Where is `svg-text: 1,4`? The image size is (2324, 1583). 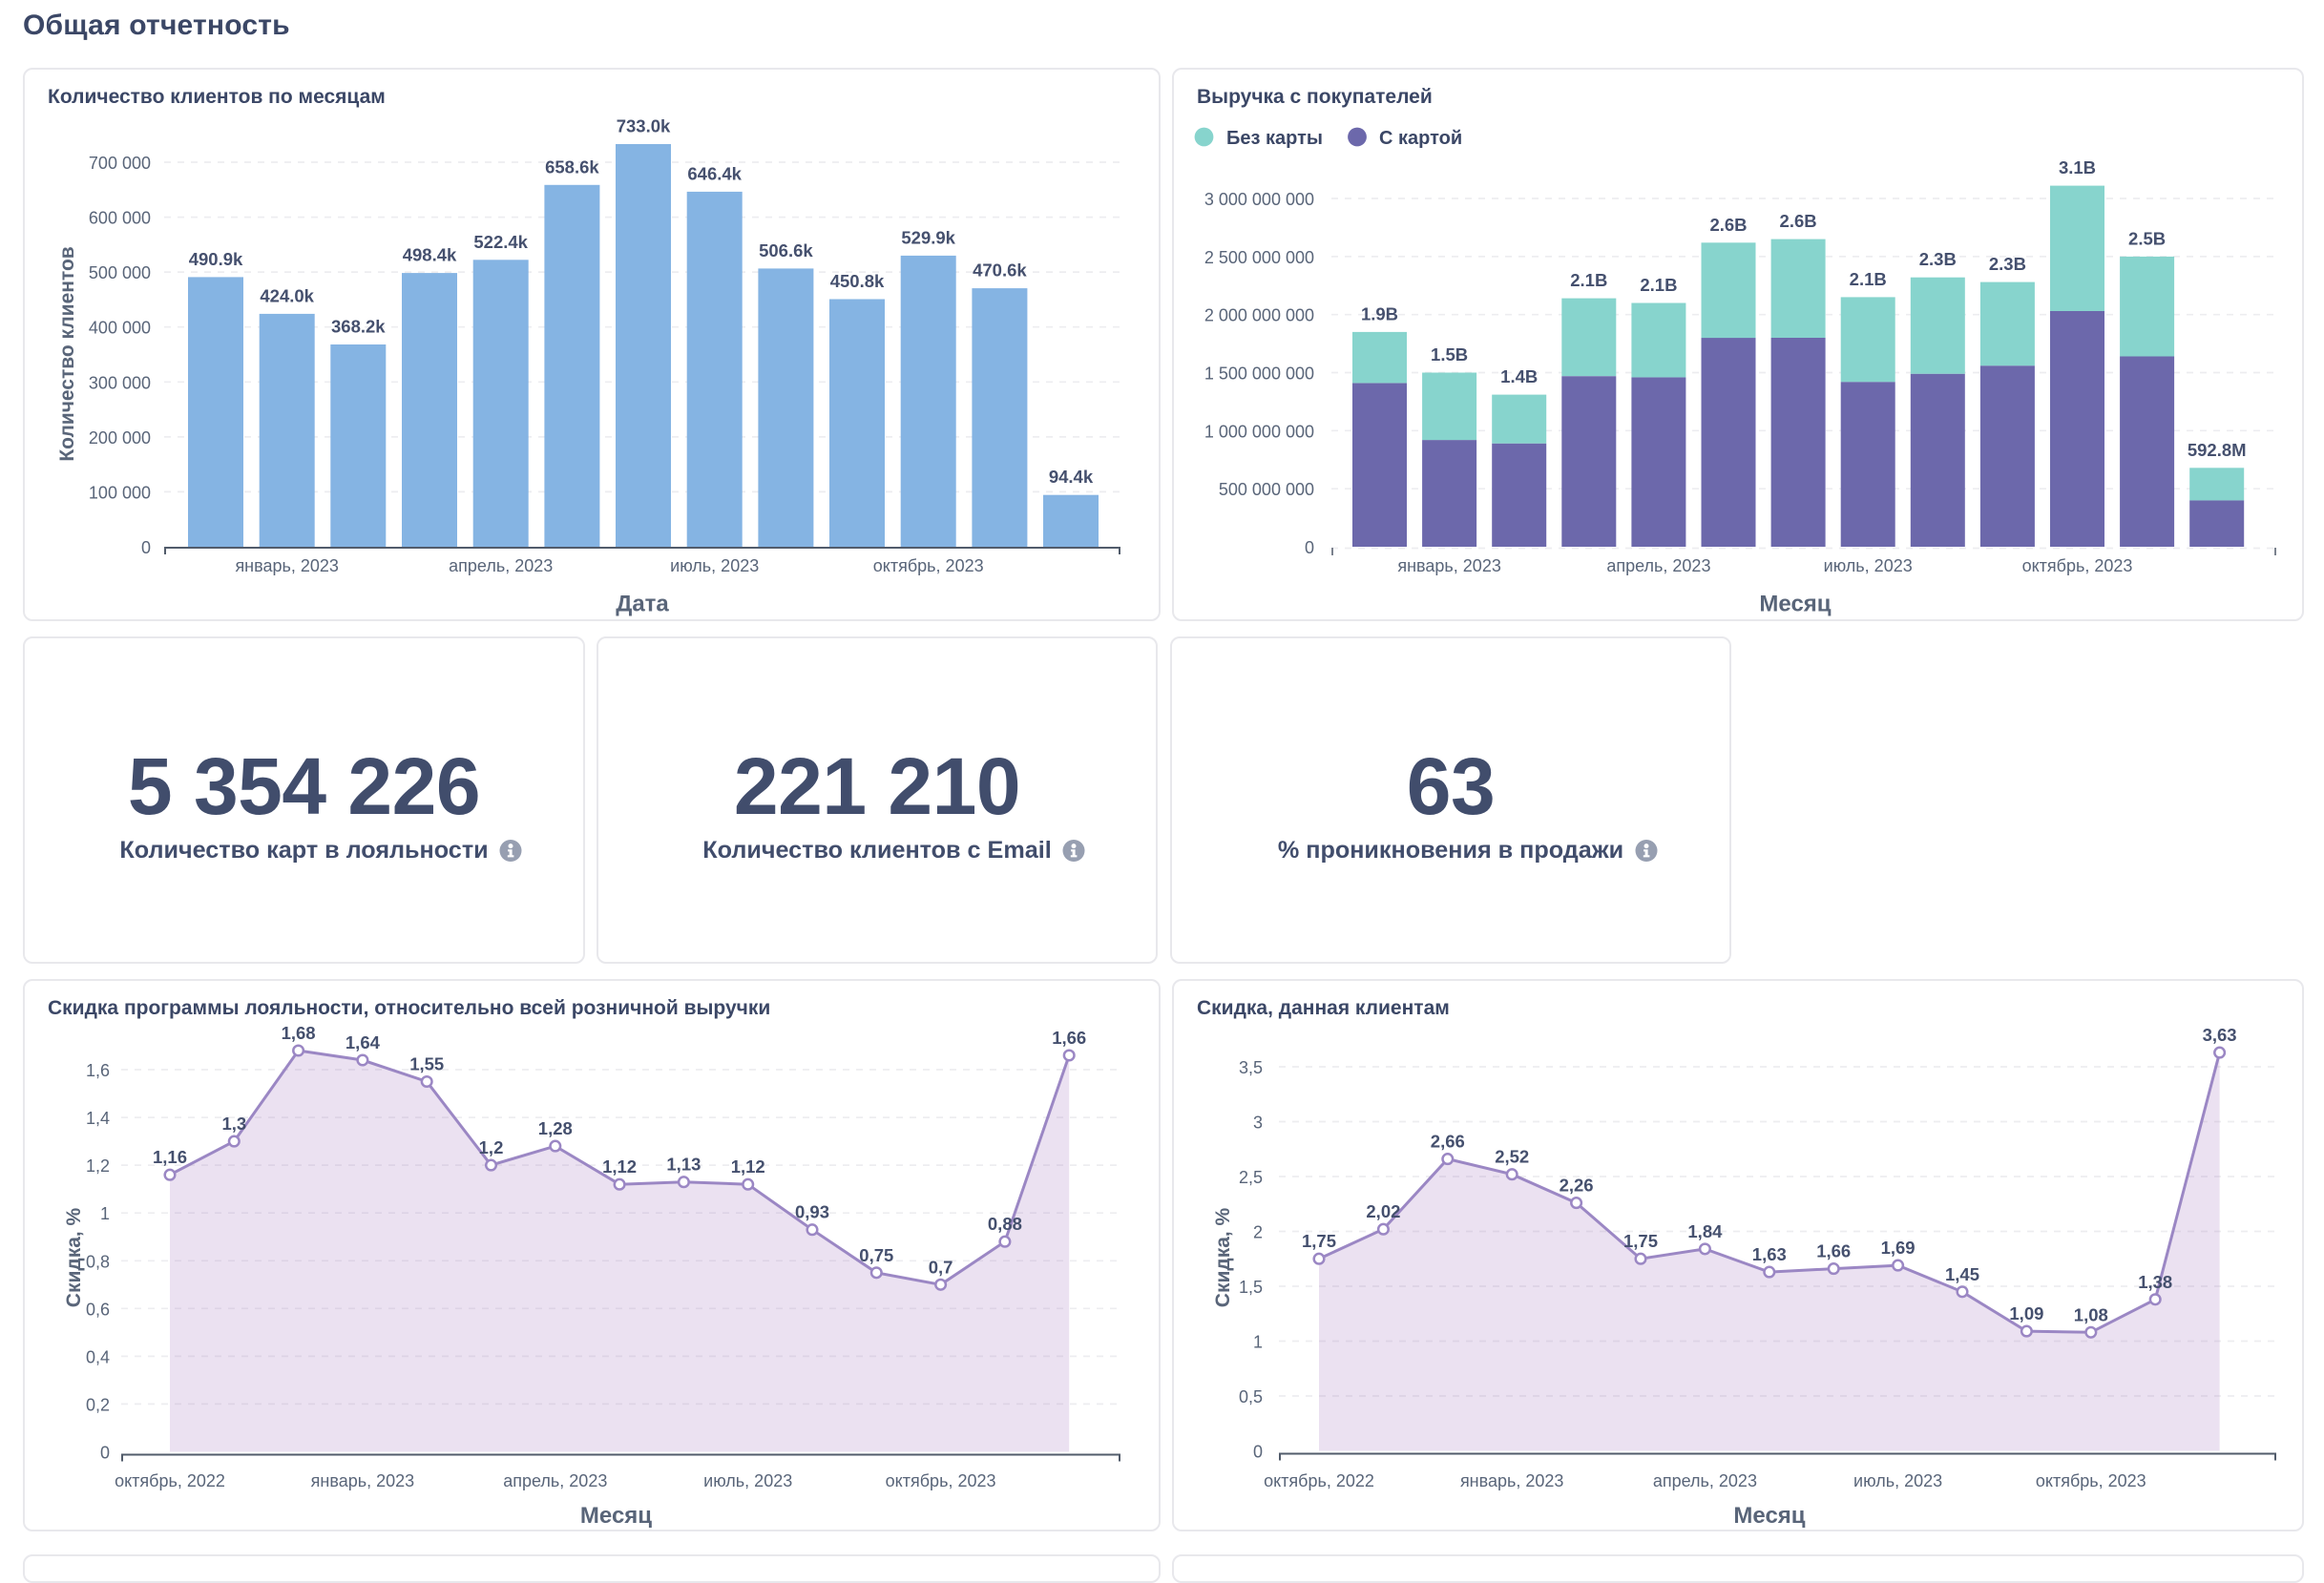
svg-text: 1,4 is located at coordinates (98, 1118).